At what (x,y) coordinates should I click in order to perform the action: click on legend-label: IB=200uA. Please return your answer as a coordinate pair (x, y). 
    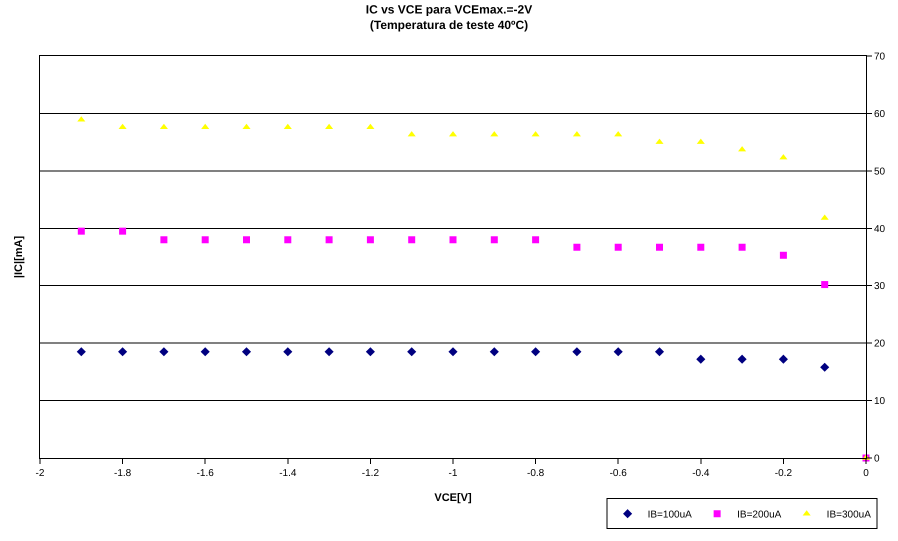
    Looking at the image, I should click on (759, 515).